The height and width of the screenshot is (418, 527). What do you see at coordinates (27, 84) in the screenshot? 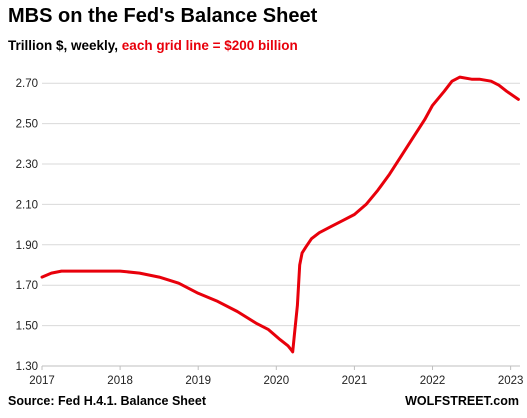
I see `y-tick-label: 2.70` at bounding box center [27, 84].